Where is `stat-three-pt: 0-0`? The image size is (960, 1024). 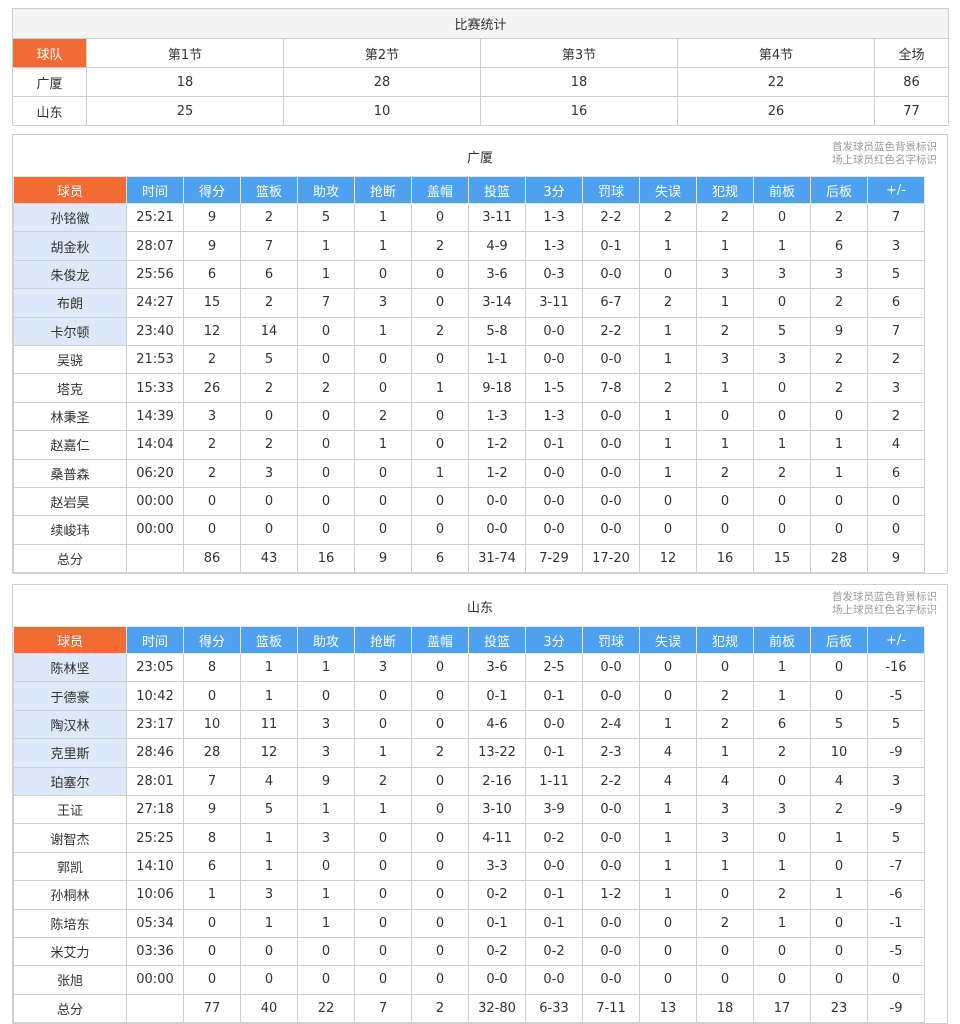 stat-three-pt: 0-0 is located at coordinates (554, 530).